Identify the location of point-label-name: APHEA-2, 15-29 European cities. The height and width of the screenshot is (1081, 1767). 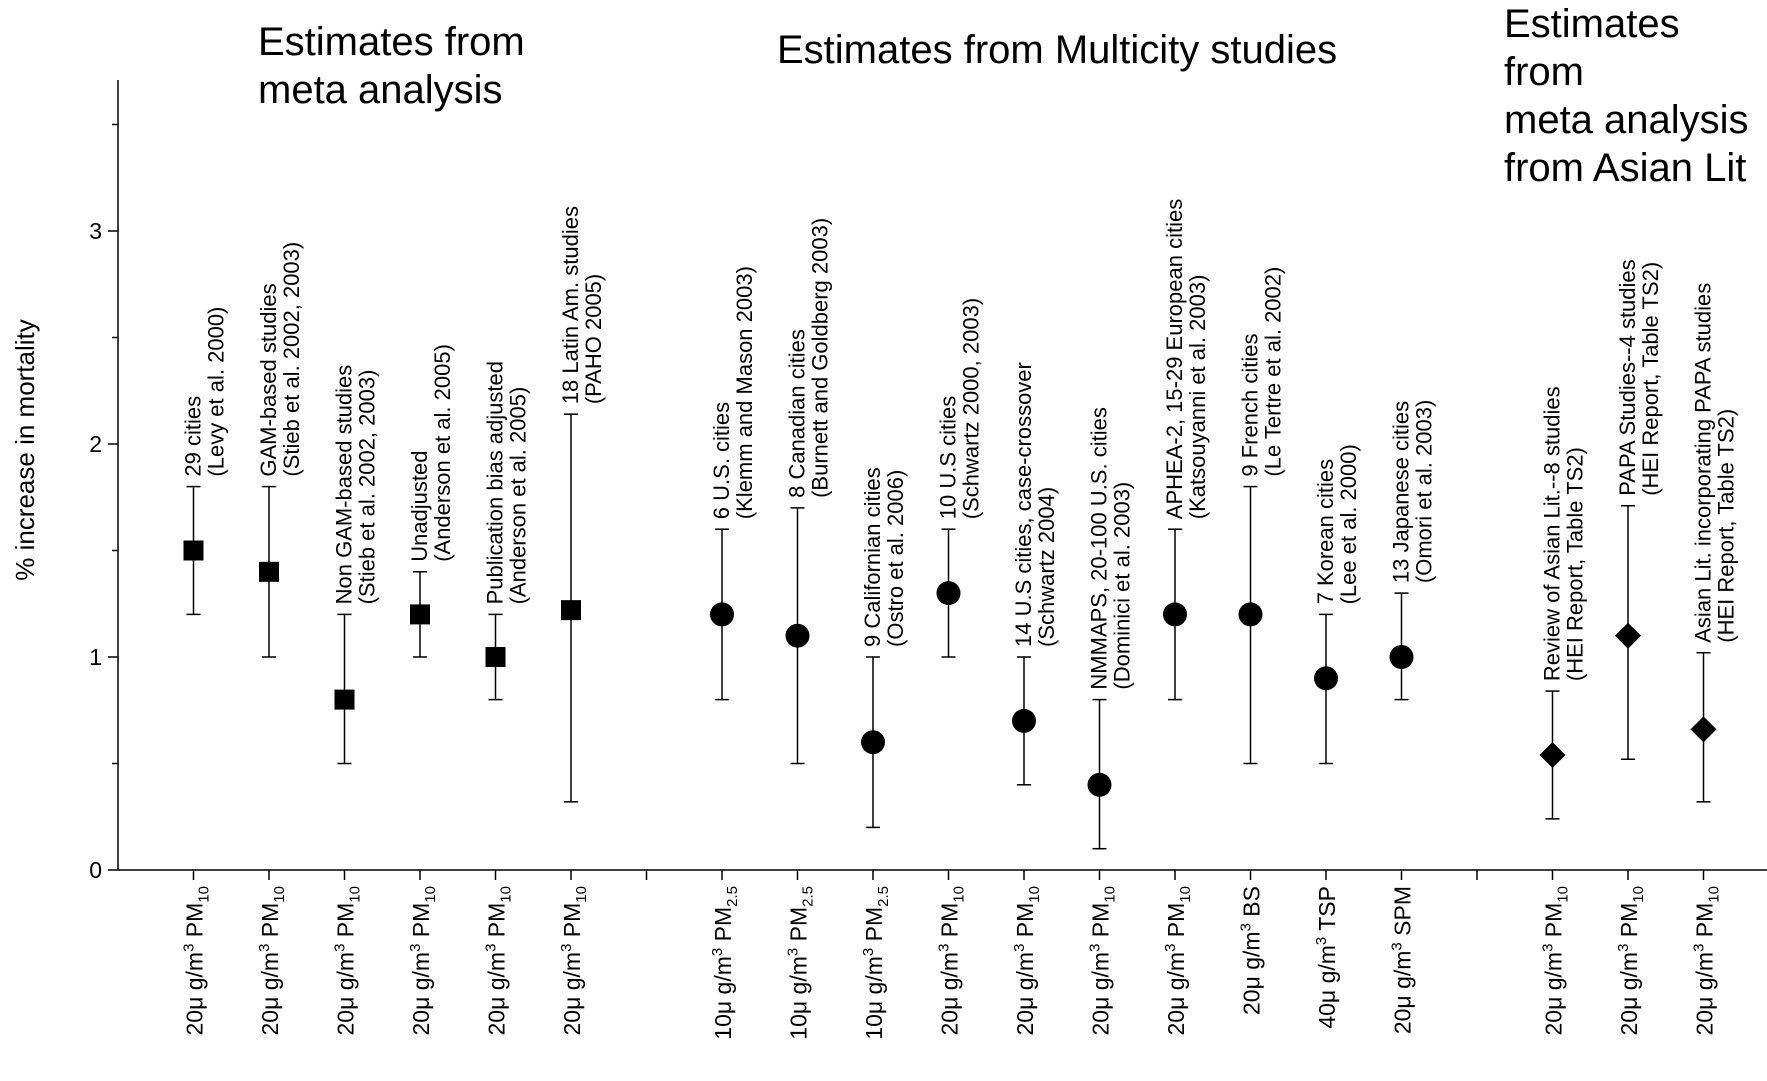
(1174, 359).